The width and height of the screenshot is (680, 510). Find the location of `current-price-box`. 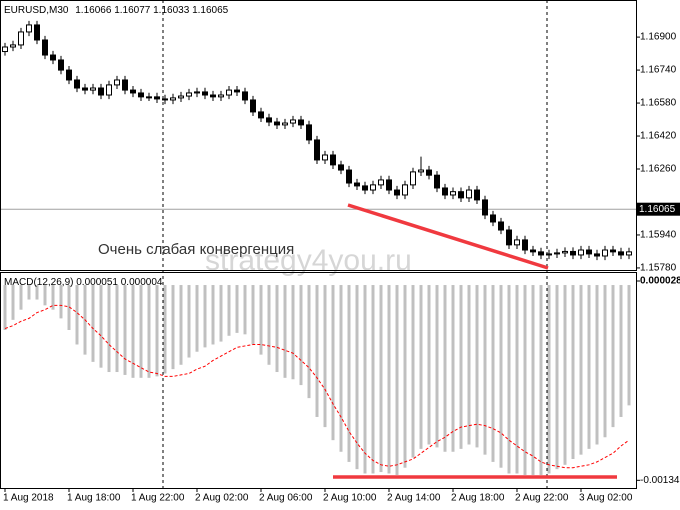

current-price-box is located at coordinates (658, 209).